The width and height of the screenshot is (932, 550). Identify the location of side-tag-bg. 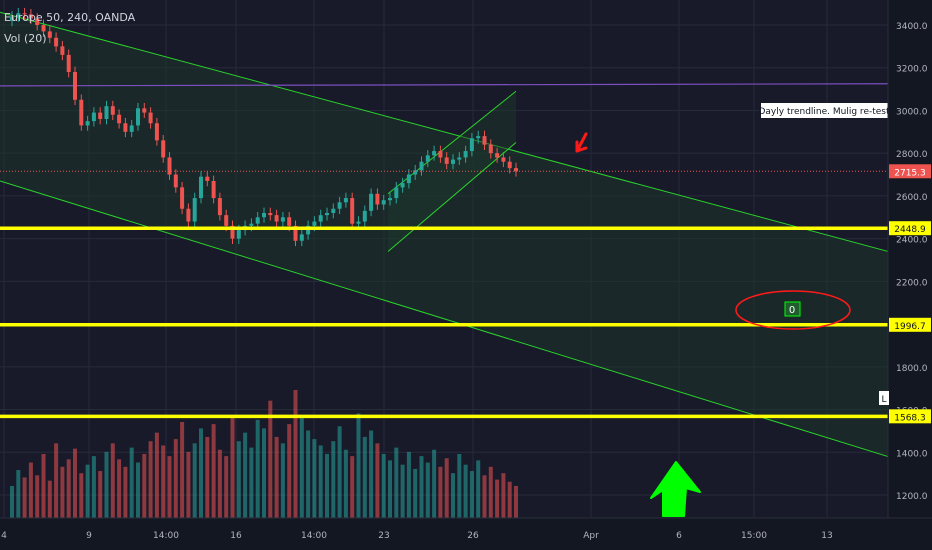
(884, 398).